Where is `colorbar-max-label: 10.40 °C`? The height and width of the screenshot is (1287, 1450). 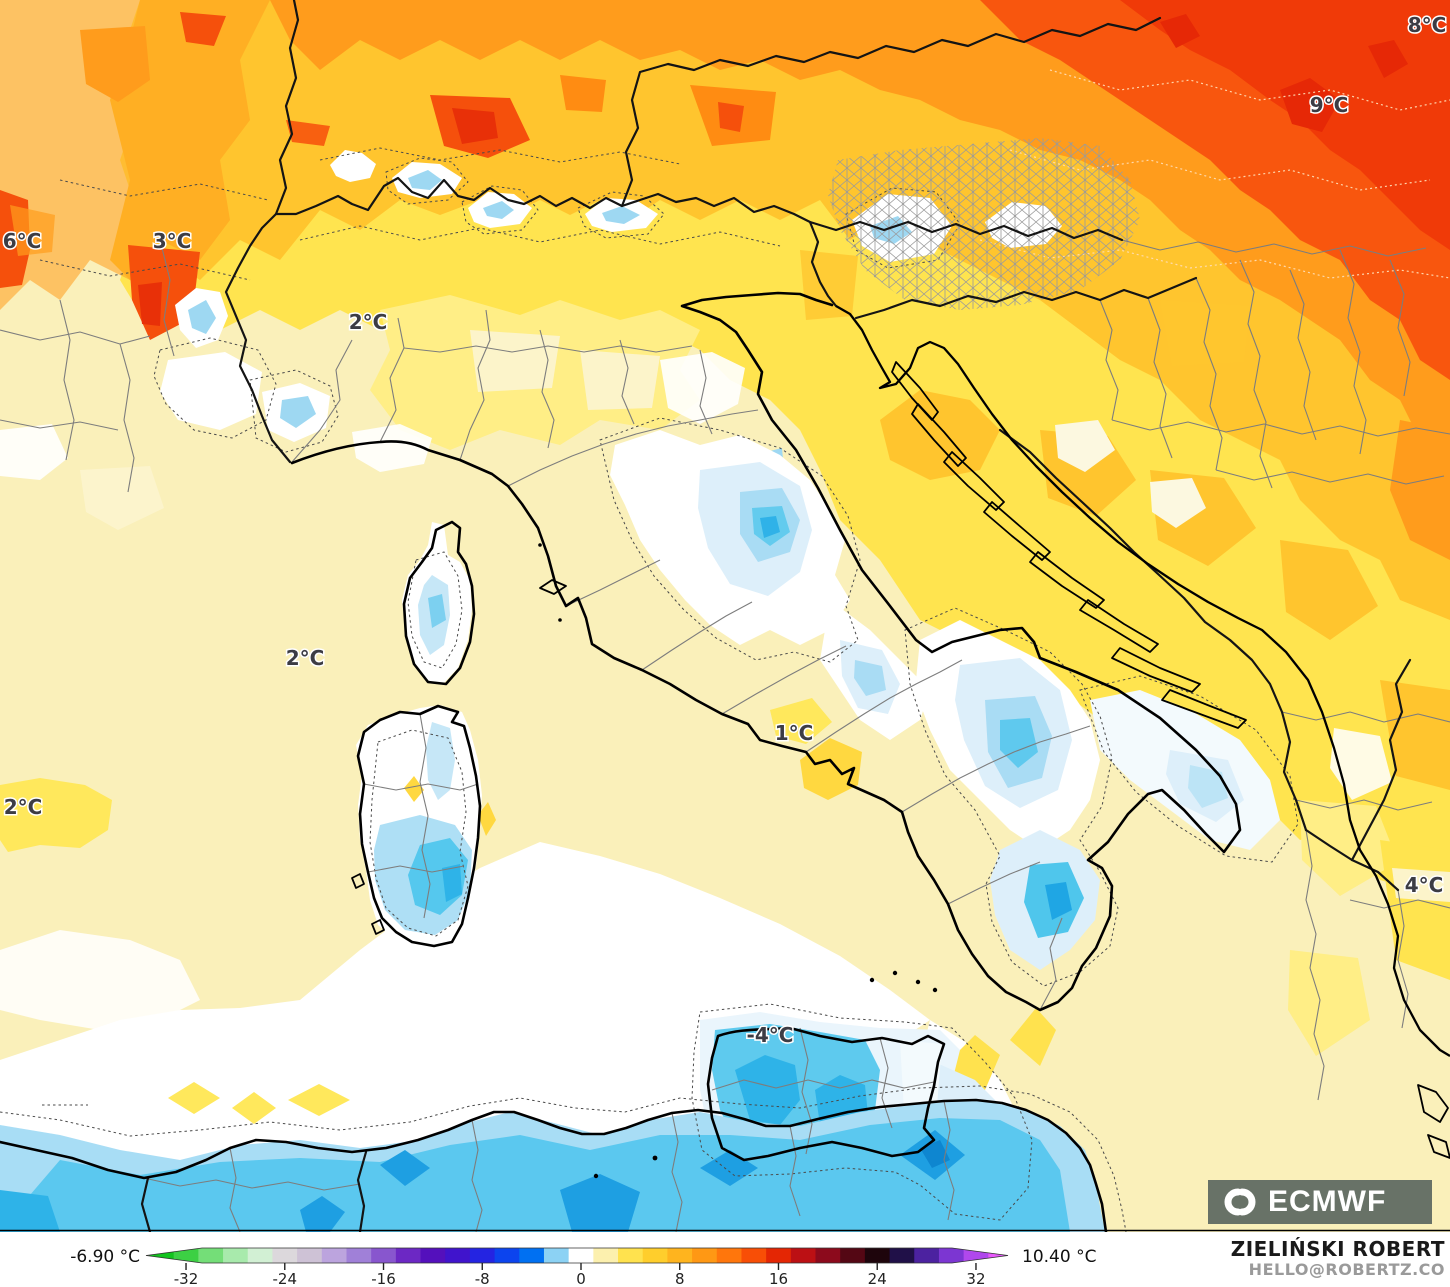 colorbar-max-label: 10.40 °C is located at coordinates (1059, 1257).